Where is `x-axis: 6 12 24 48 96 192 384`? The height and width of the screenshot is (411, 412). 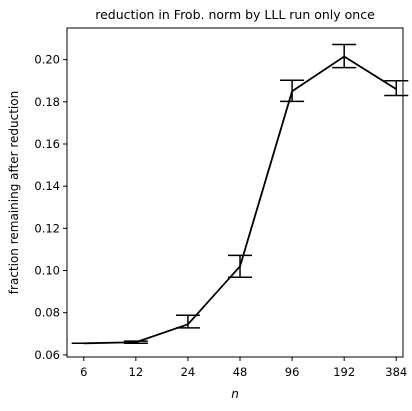
x-axis: 6 12 24 48 96 192 384 is located at coordinates (243, 368).